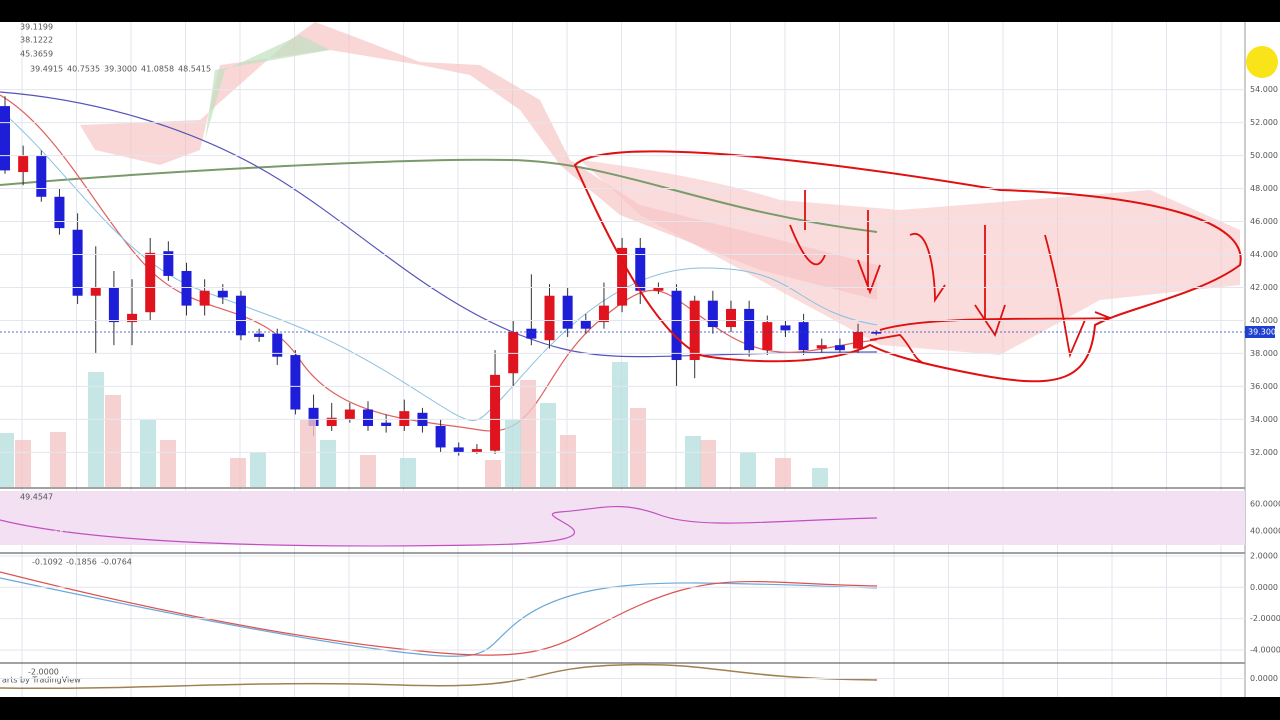 The image size is (1280, 720). I want to click on y-tick-label: 54.000, so click(1264, 89).